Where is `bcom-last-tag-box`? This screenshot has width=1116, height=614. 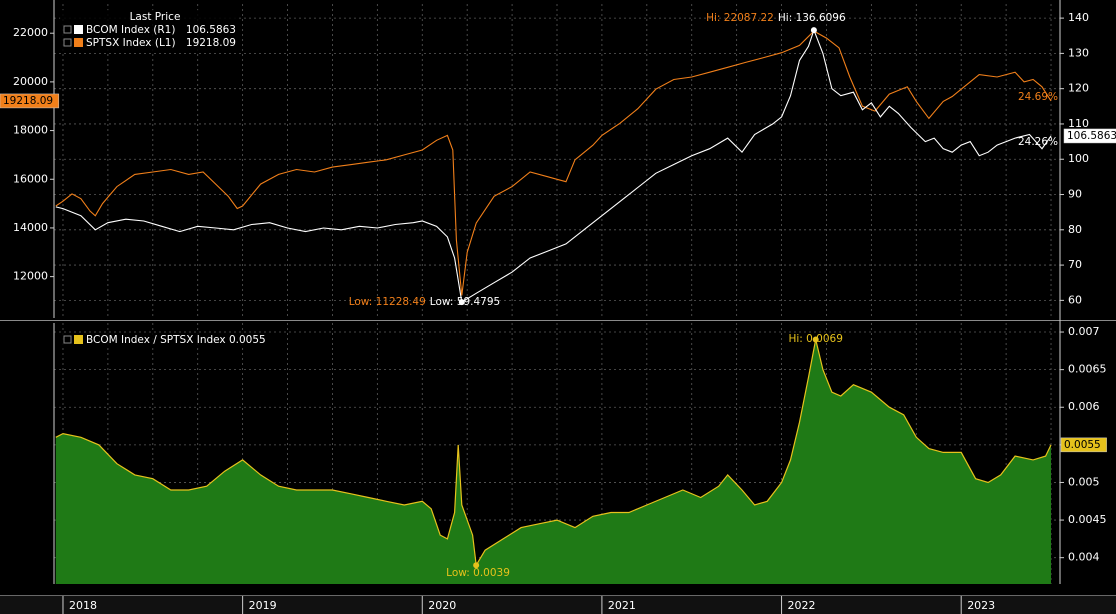 bcom-last-tag-box is located at coordinates (1089, 136).